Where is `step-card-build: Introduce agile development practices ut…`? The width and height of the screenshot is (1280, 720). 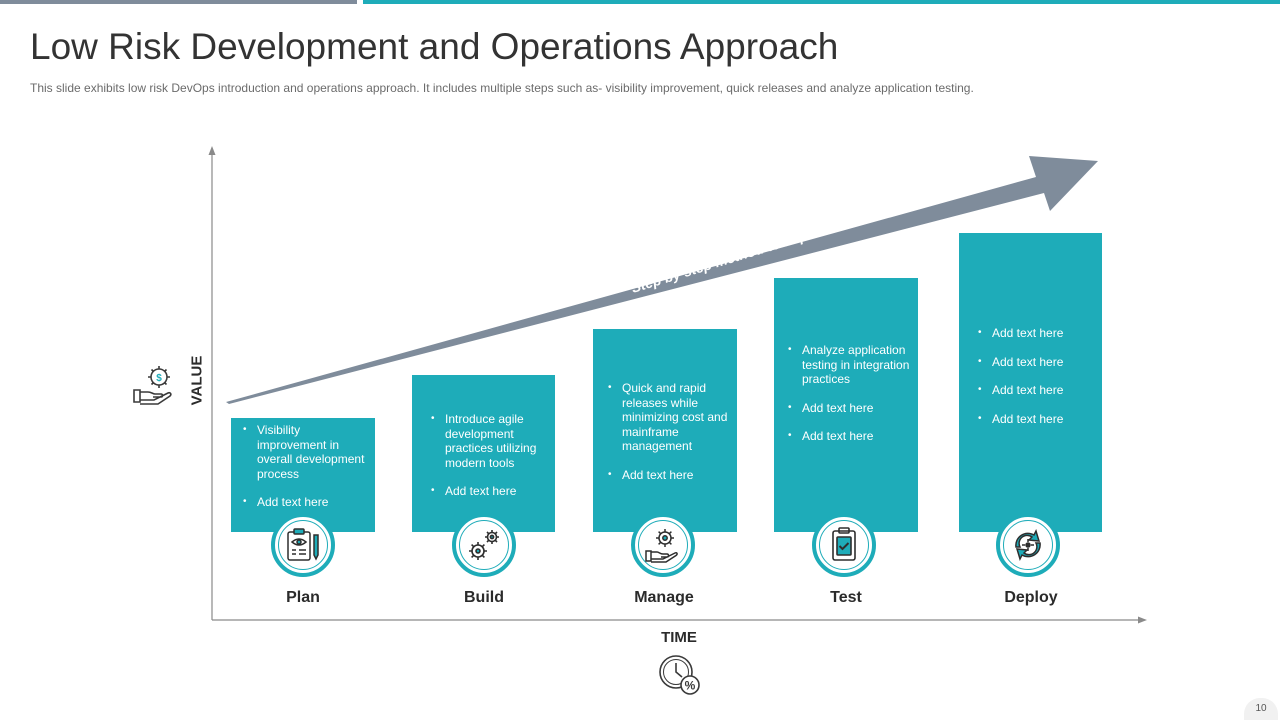 step-card-build: Introduce agile development practices ut… is located at coordinates (483, 453).